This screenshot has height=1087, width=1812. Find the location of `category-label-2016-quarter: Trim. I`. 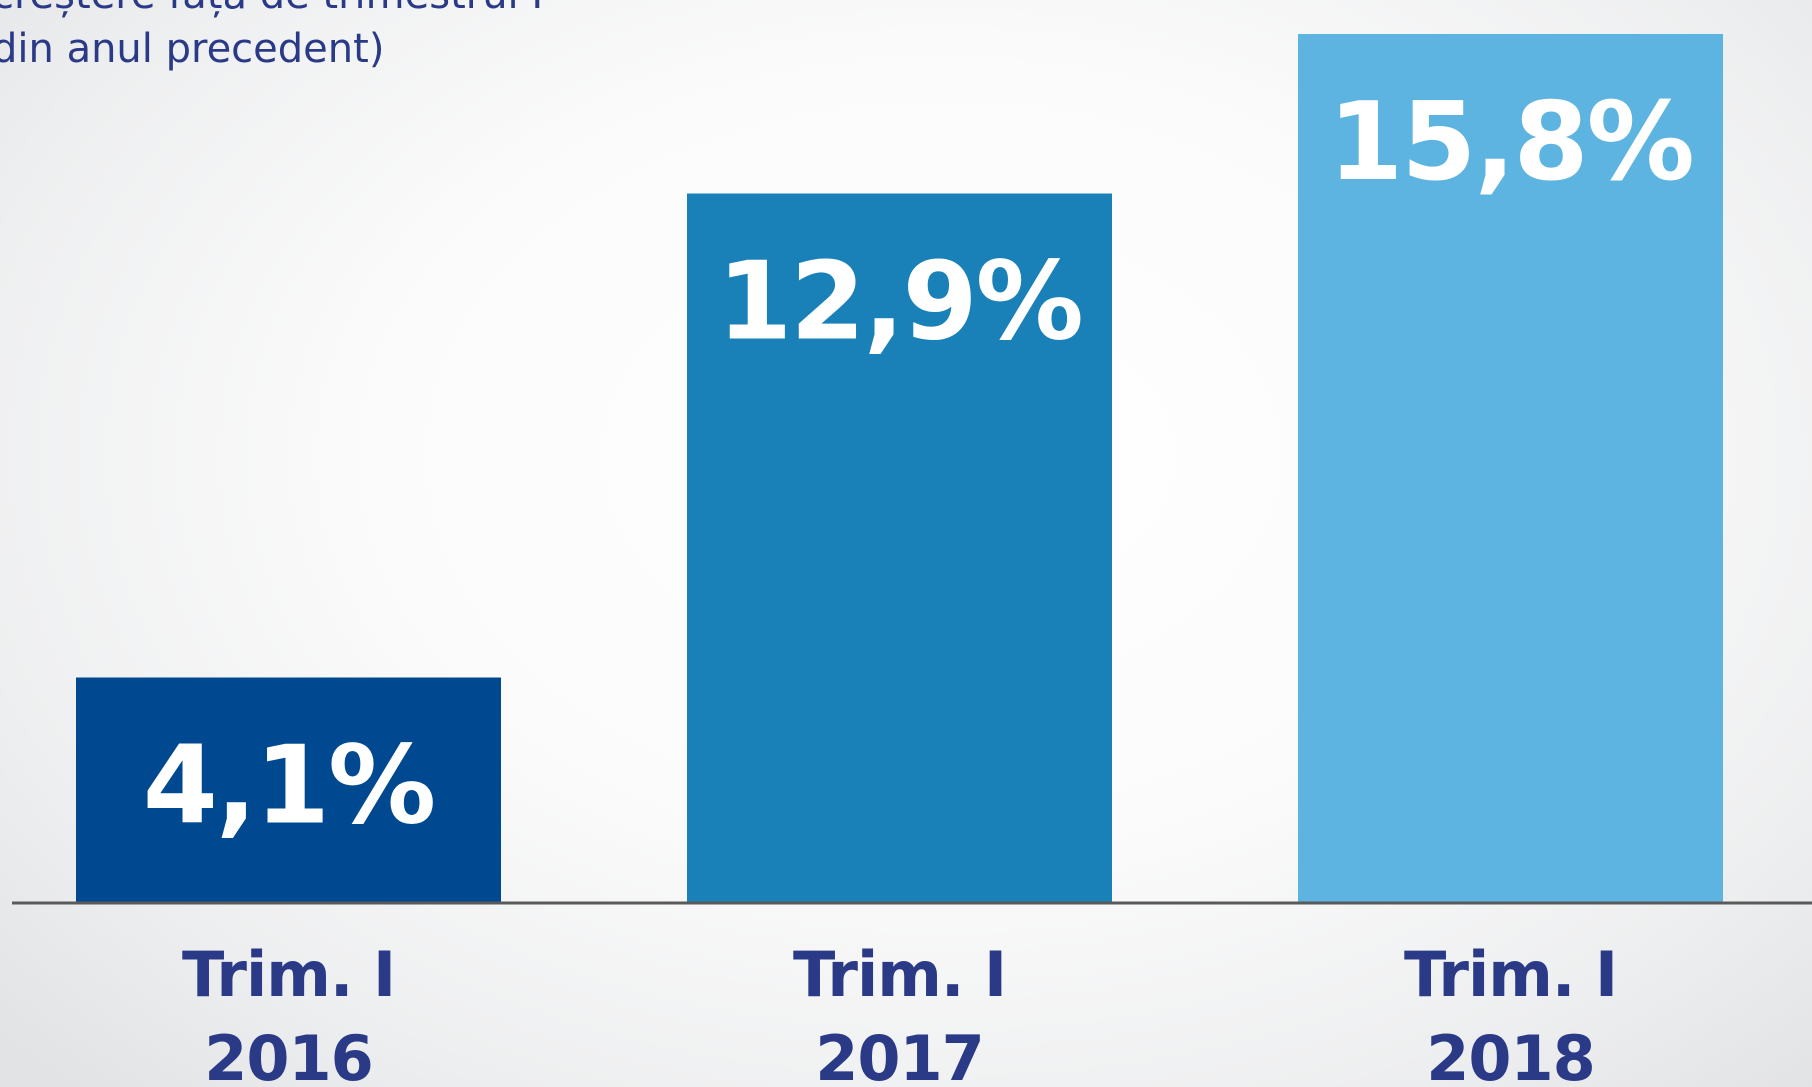

category-label-2016-quarter: Trim. I is located at coordinates (288, 974).